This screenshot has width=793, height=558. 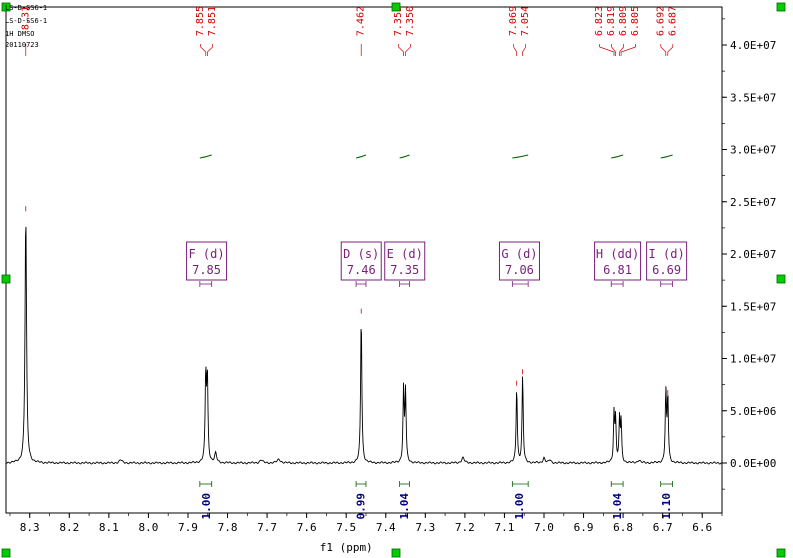 What do you see at coordinates (206, 506) in the screenshot?
I see `integral-value: 1.00` at bounding box center [206, 506].